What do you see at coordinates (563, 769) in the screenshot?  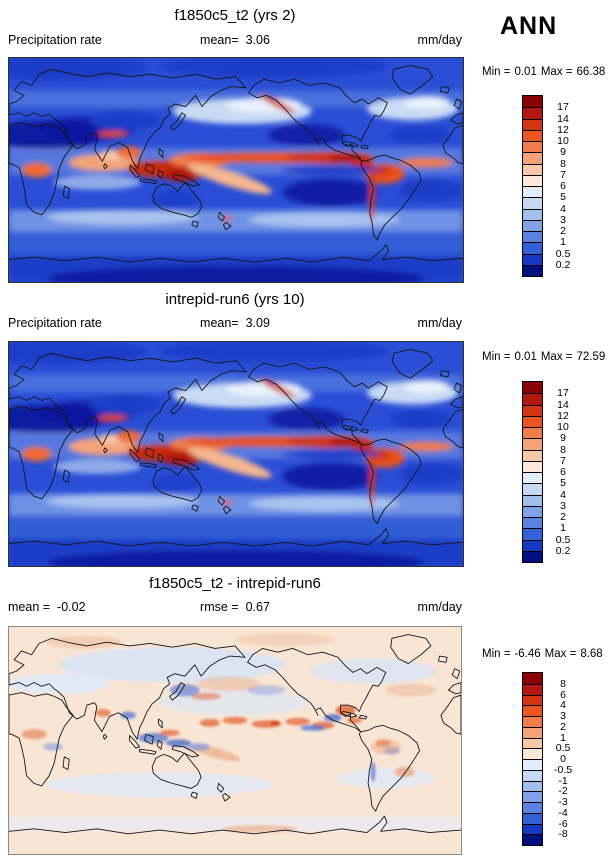 I see `colorbar-tick-label: -0.5` at bounding box center [563, 769].